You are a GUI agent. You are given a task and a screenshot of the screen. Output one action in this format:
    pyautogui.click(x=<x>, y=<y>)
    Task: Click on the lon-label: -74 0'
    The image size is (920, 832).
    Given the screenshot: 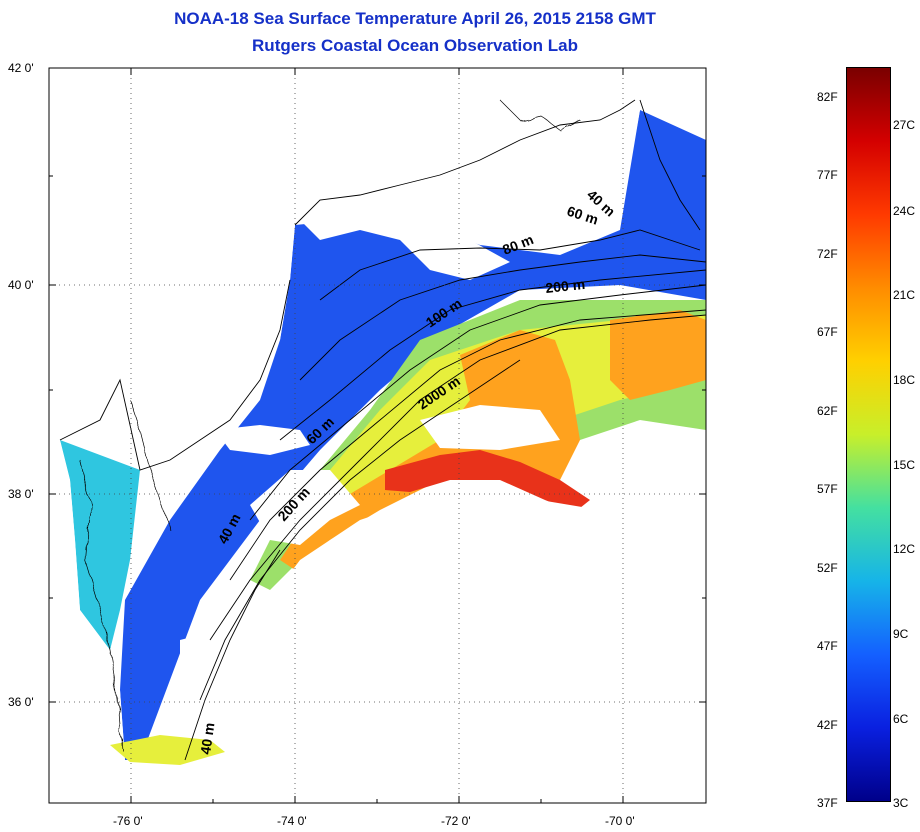 What is the action you would take?
    pyautogui.click(x=292, y=821)
    